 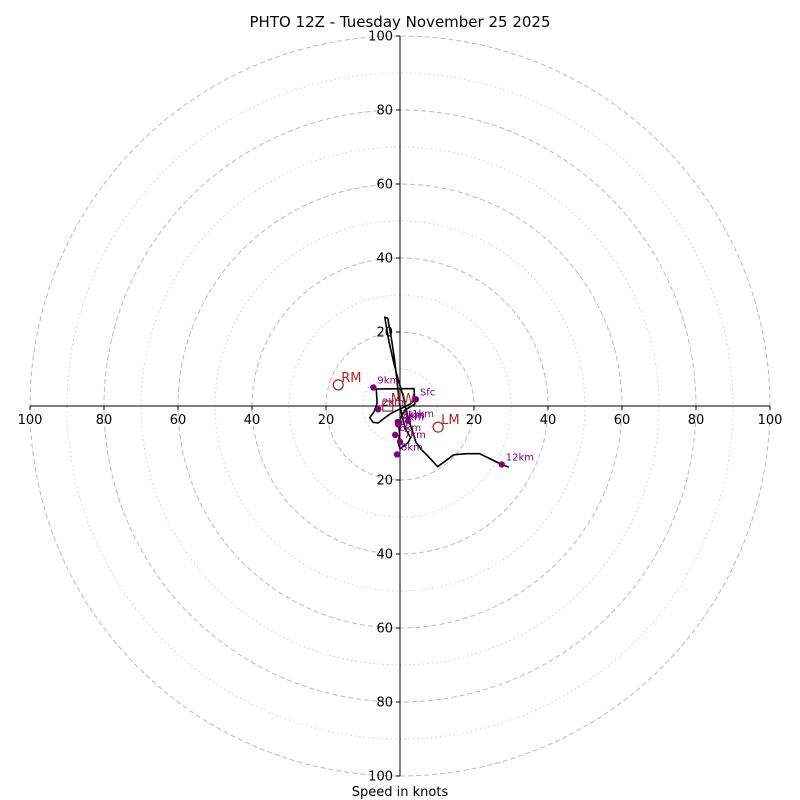 I want to click on height-marker-label: 6km, so click(x=410, y=428).